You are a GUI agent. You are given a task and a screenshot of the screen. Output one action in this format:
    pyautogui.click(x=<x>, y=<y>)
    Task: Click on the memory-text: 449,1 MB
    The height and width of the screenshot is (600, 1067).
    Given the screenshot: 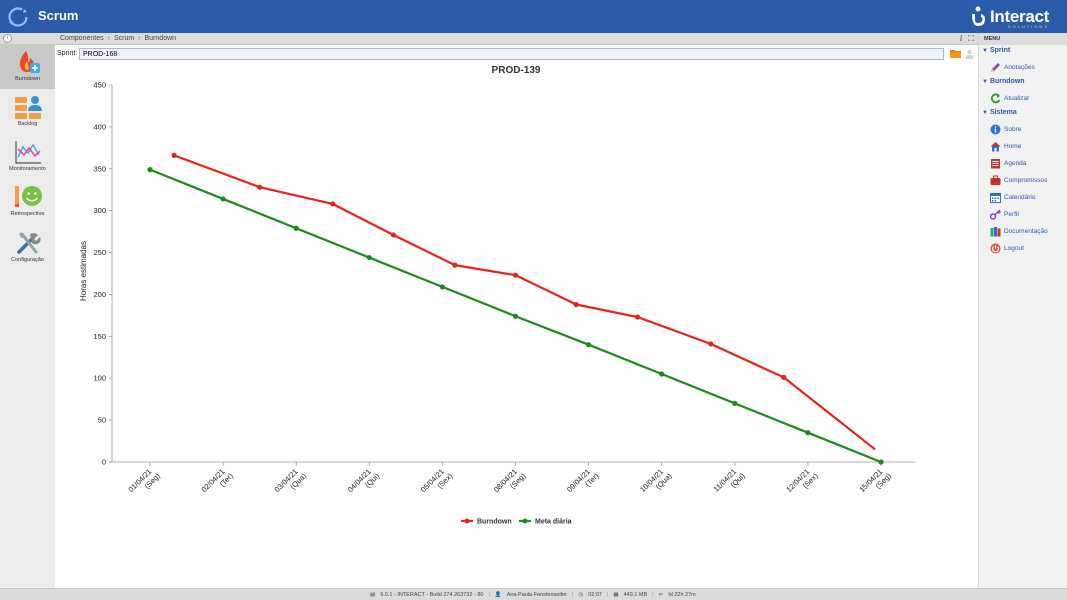 What is the action you would take?
    pyautogui.click(x=635, y=595)
    